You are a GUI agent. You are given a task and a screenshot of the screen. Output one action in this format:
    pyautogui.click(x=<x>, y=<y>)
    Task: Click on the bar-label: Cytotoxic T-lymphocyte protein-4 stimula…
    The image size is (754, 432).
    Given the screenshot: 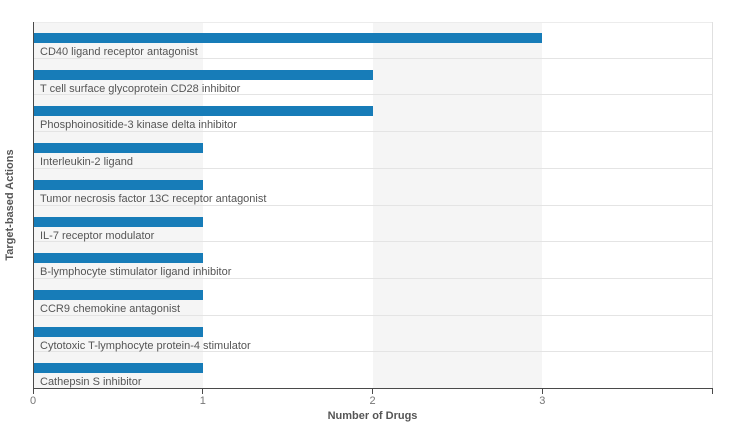 What is the action you would take?
    pyautogui.click(x=145, y=345)
    